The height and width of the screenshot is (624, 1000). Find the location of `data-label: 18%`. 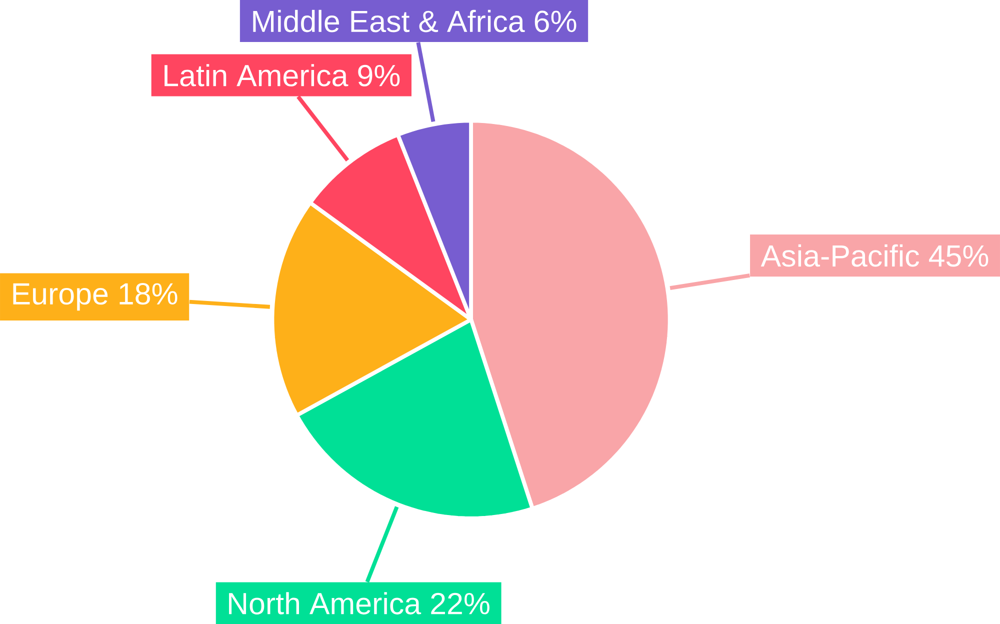

data-label: 18% is located at coordinates (149, 293).